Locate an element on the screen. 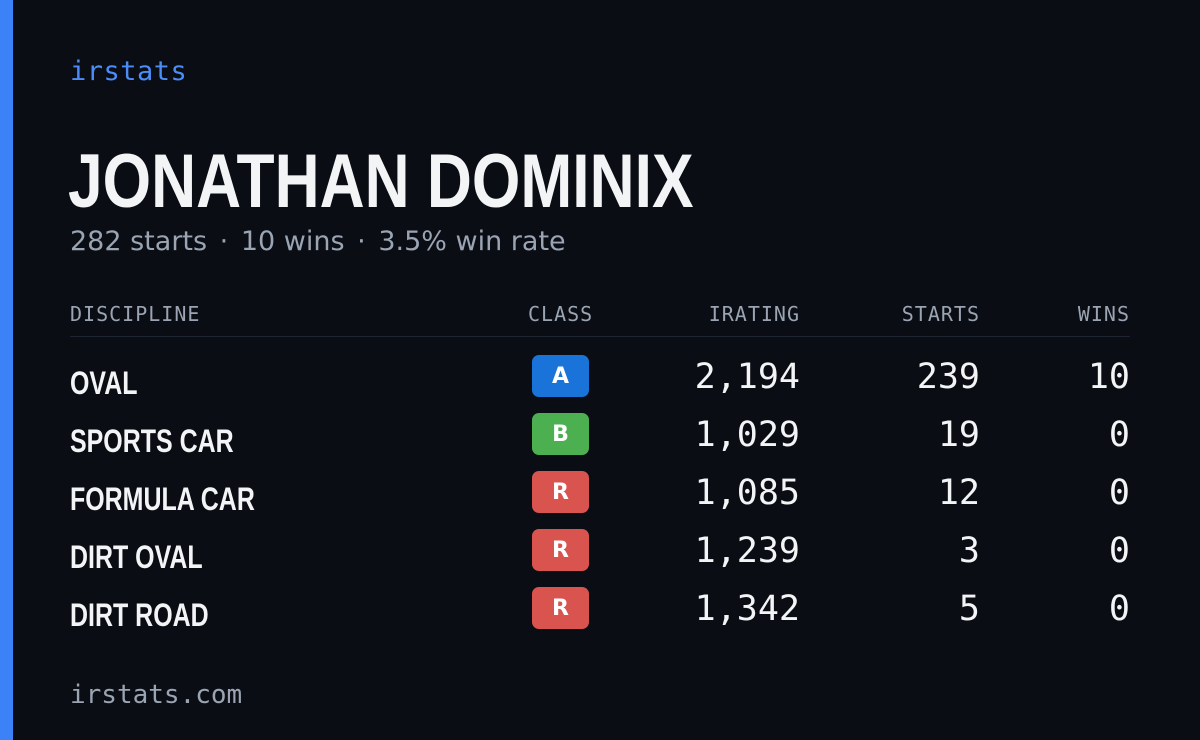 The width and height of the screenshot is (1200, 740). table-row: DIRT OVAL R 1,239 3 0 is located at coordinates (600, 556).